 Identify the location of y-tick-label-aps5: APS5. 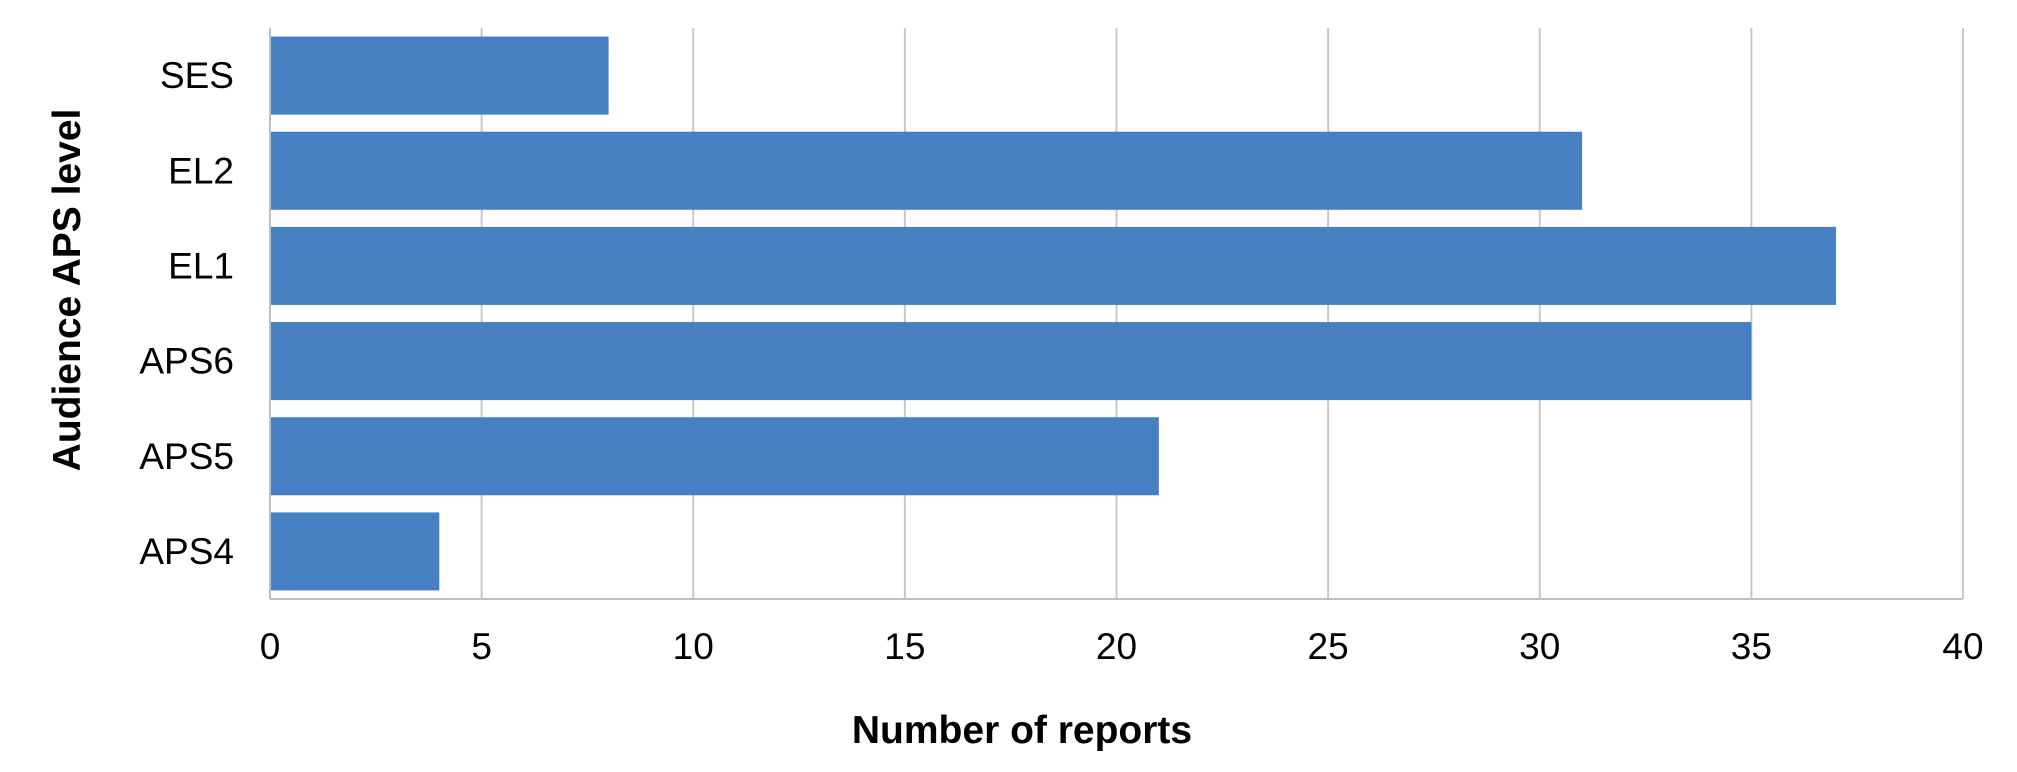
(186, 456).